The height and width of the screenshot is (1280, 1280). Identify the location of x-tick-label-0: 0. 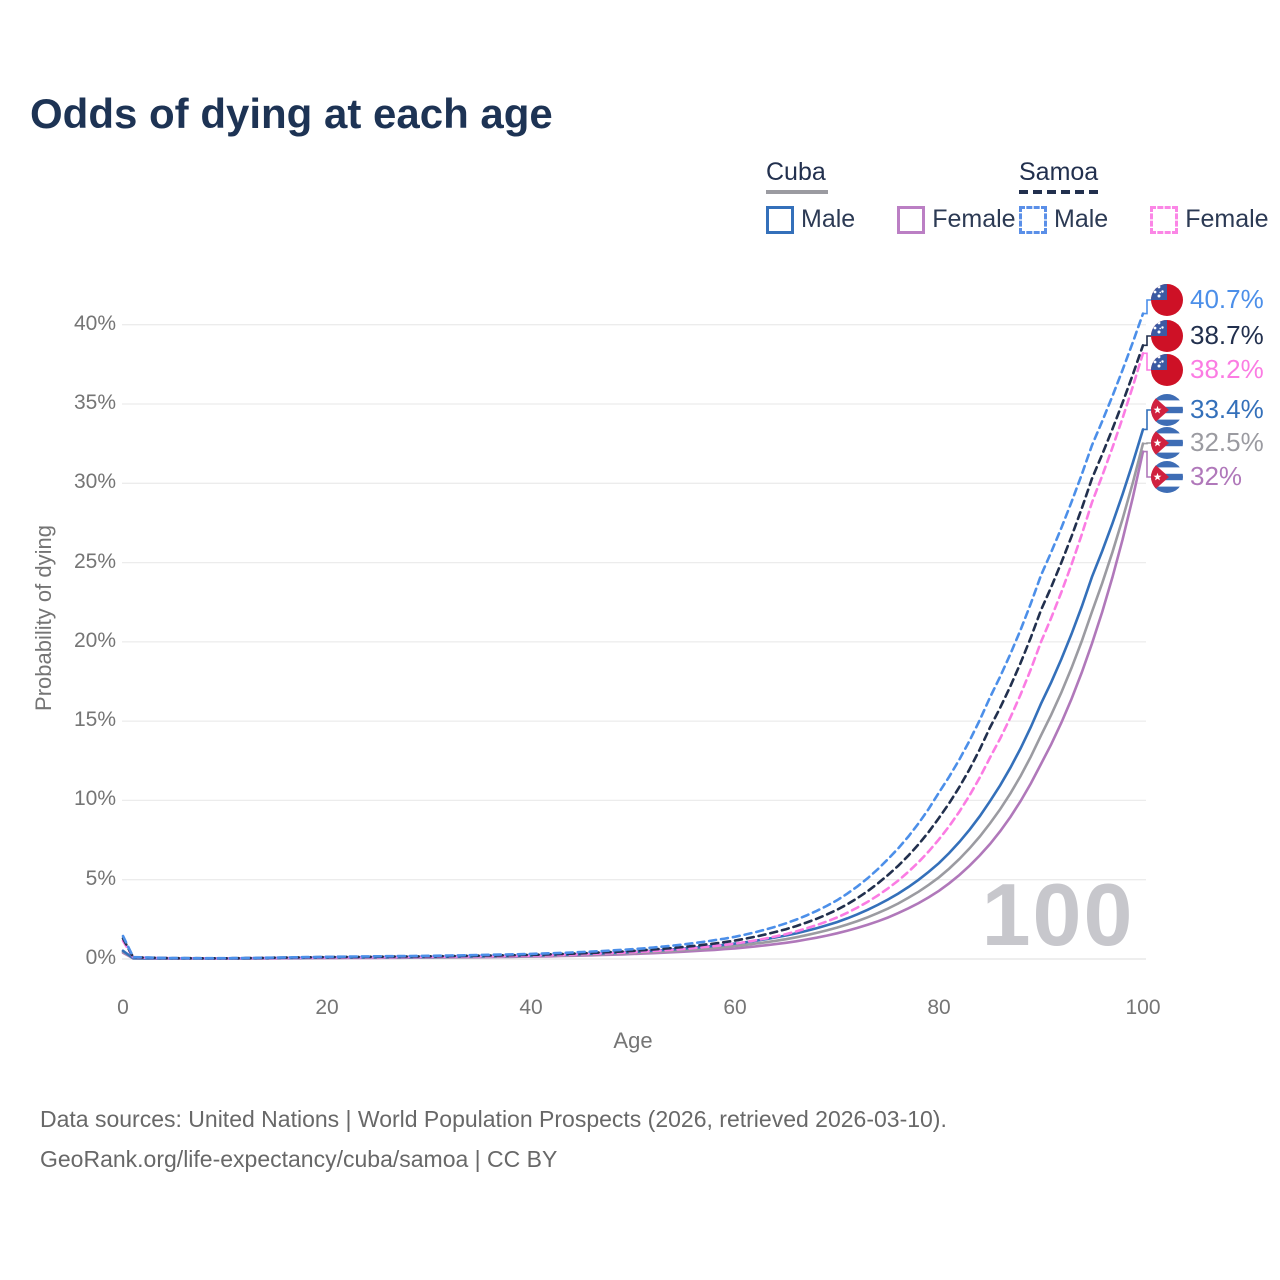
(123, 1007).